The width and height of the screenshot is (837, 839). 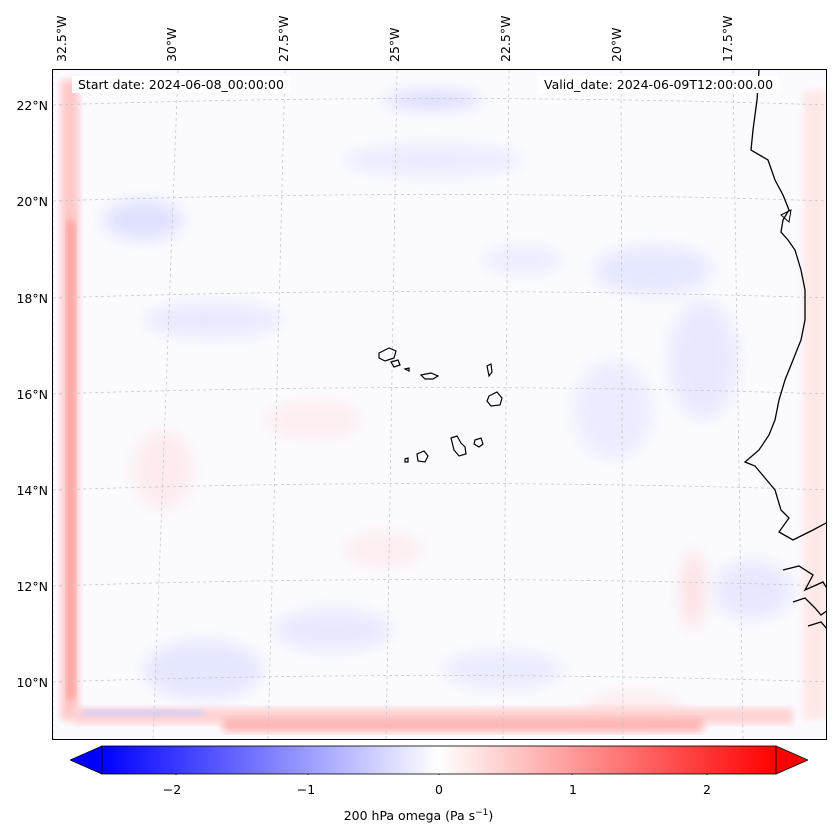 I want to click on colorbar-over-arrow, so click(x=791, y=760).